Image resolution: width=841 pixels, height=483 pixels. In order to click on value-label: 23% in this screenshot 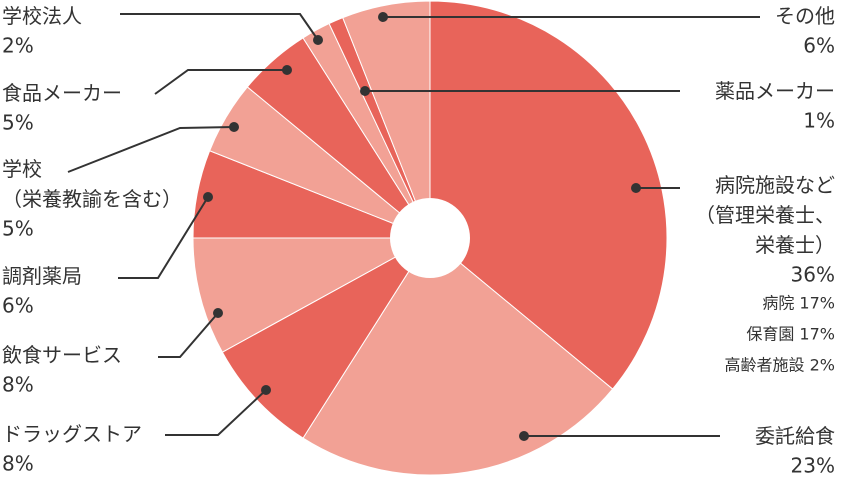, I will do `click(813, 466)`.